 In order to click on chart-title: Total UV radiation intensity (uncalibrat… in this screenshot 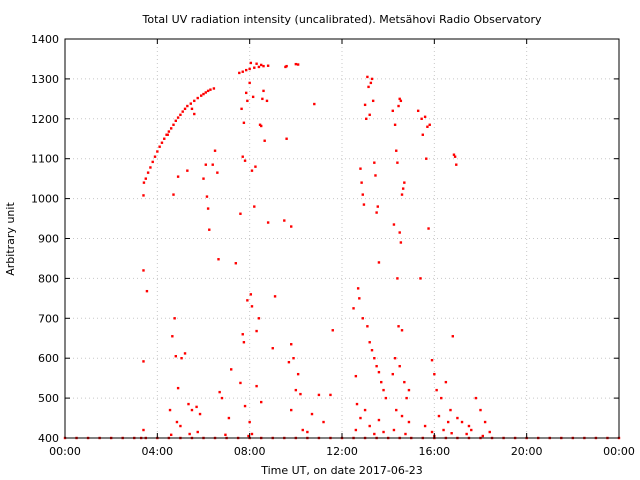, I will do `click(342, 19)`.